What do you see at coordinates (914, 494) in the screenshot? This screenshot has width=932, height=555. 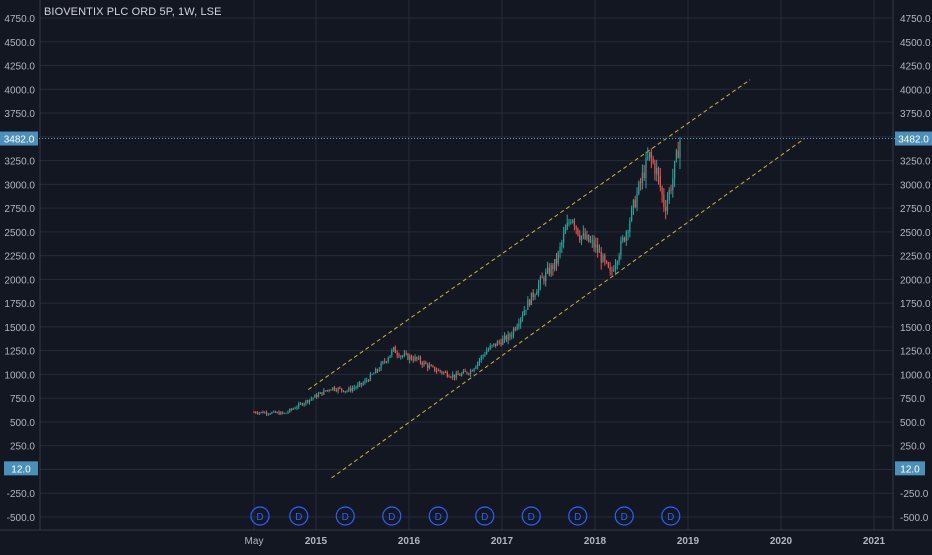 I see `y-tick-label-right: -250.0` at bounding box center [914, 494].